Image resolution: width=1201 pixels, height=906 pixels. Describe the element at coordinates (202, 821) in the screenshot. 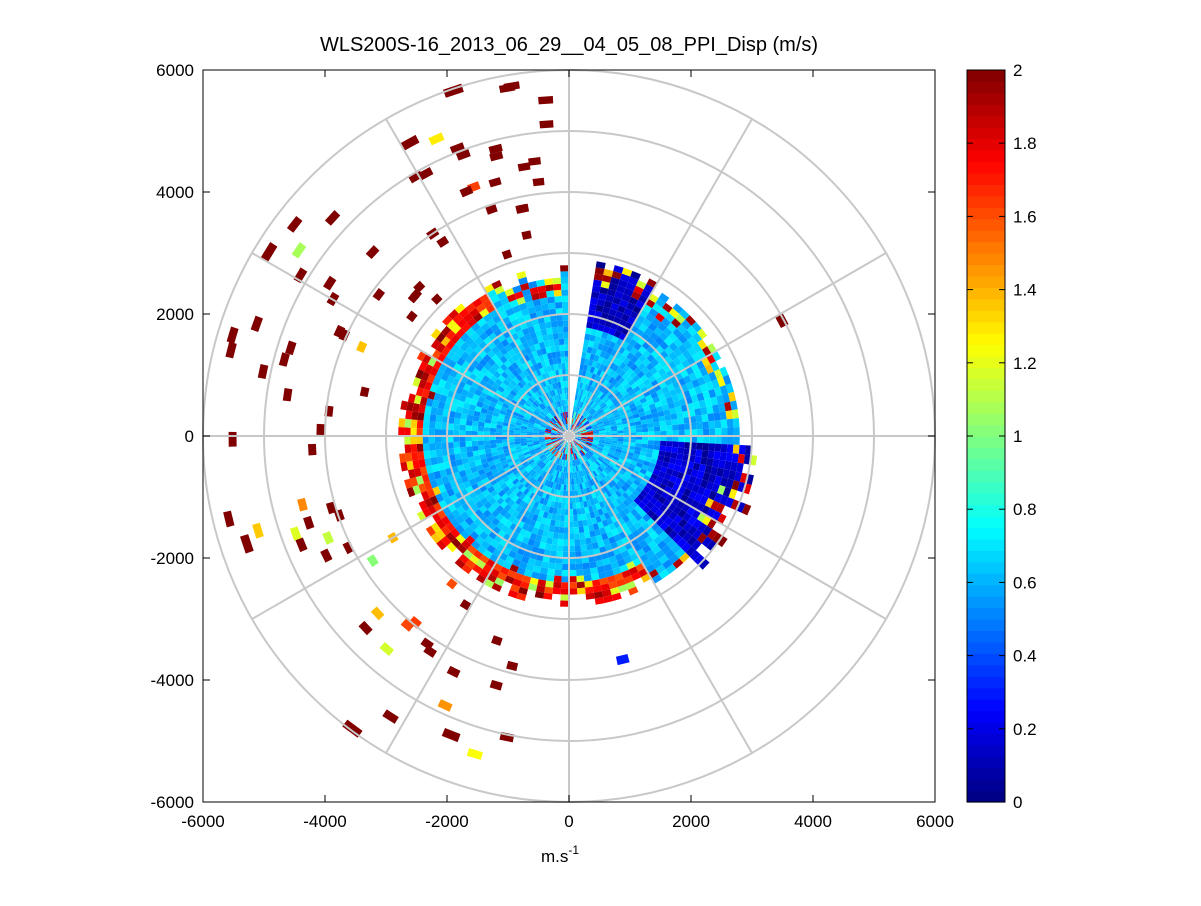

I see `x-tick-label: -6000` at that location.